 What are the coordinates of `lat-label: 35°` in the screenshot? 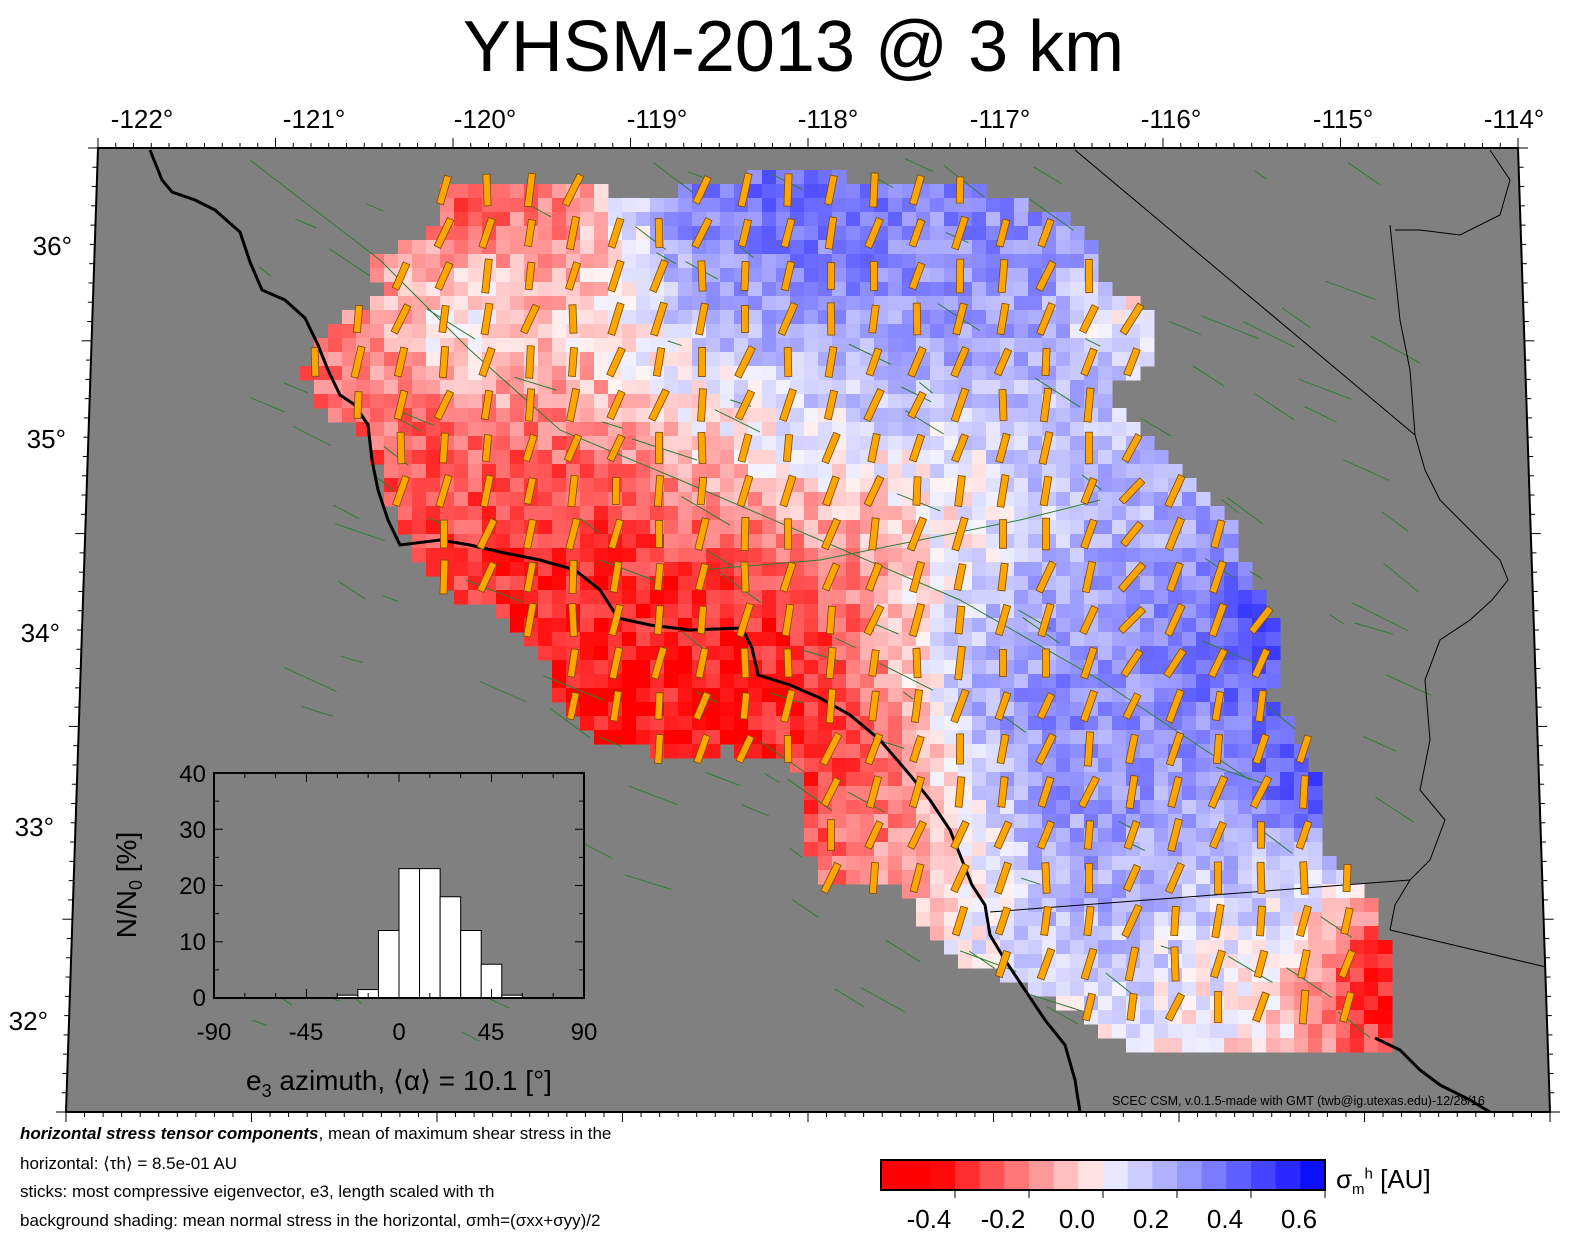 It's located at (46, 439).